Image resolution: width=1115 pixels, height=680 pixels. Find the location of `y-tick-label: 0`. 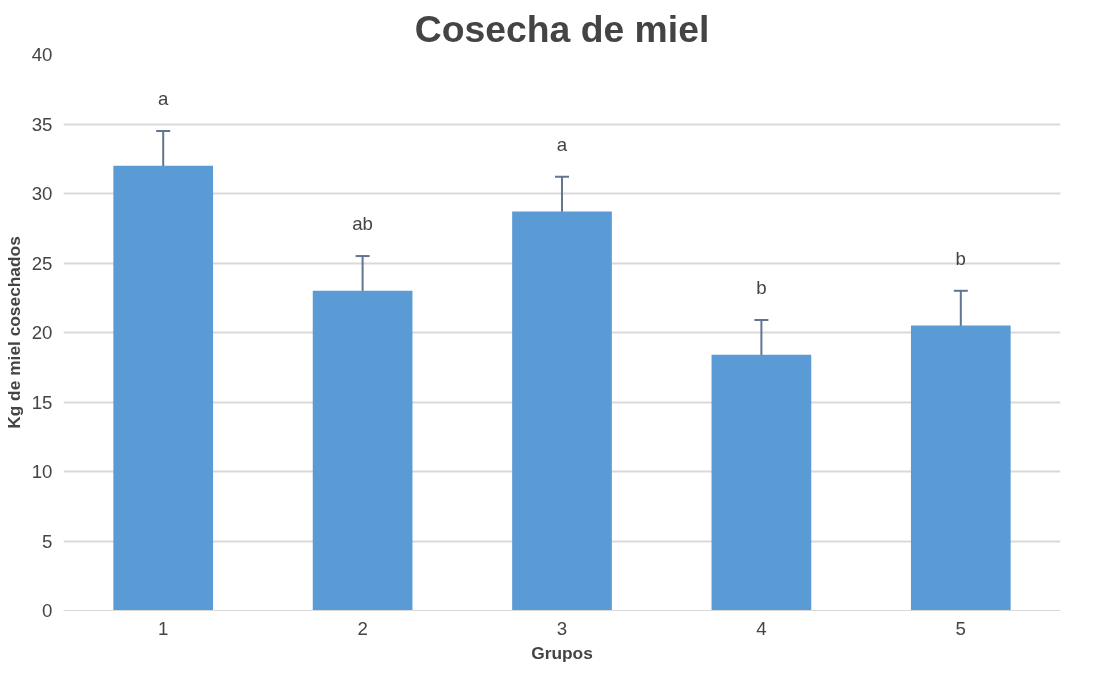

y-tick-label: 0 is located at coordinates (47, 610).